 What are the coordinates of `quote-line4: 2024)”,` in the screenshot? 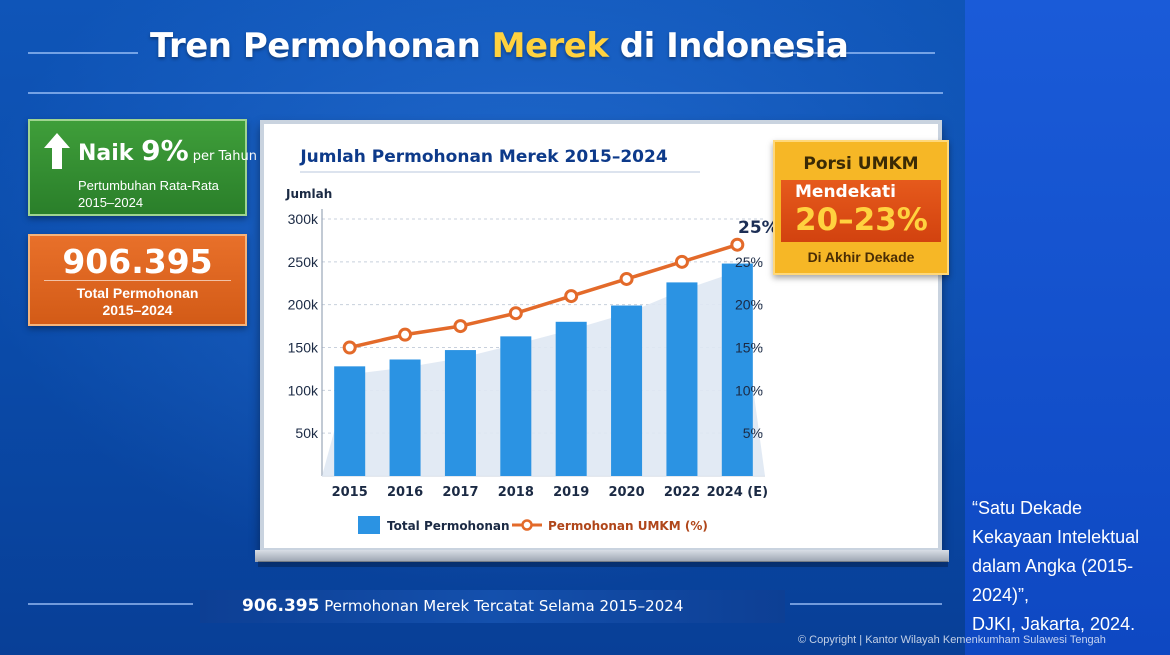 It's located at (1001, 595).